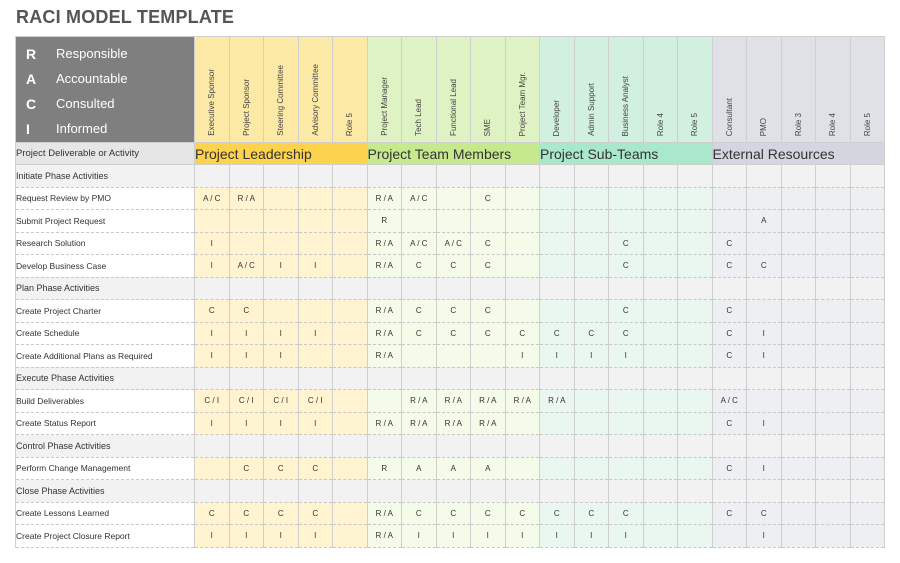 The image size is (900, 563). Describe the element at coordinates (105, 176) in the screenshot. I see `phase-label: Initiate Phase Activities` at that location.